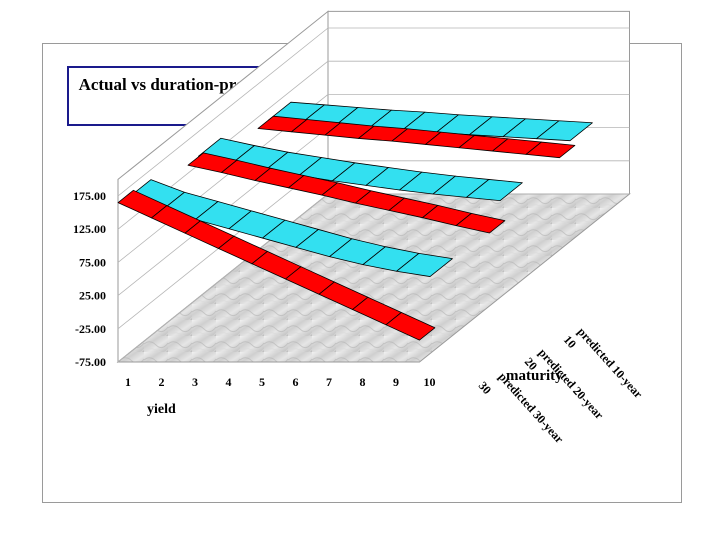  What do you see at coordinates (430, 121) in the screenshot?
I see `series-actual-10-year` at bounding box center [430, 121].